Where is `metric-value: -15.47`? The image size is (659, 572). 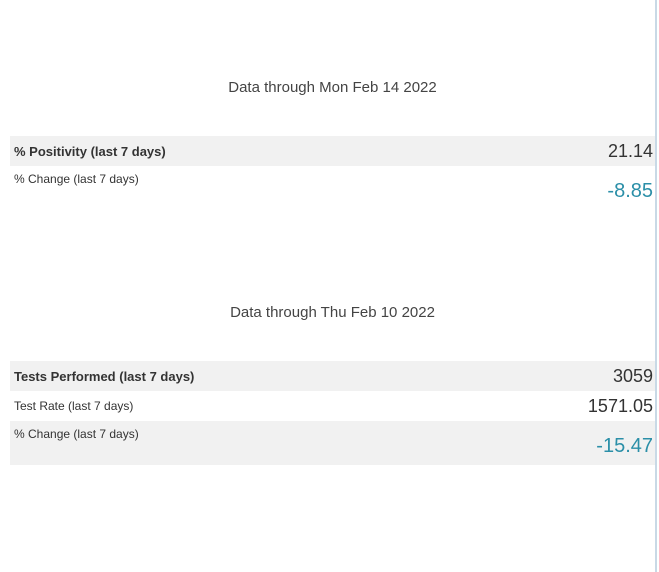 metric-value: -15.47 is located at coordinates (624, 446).